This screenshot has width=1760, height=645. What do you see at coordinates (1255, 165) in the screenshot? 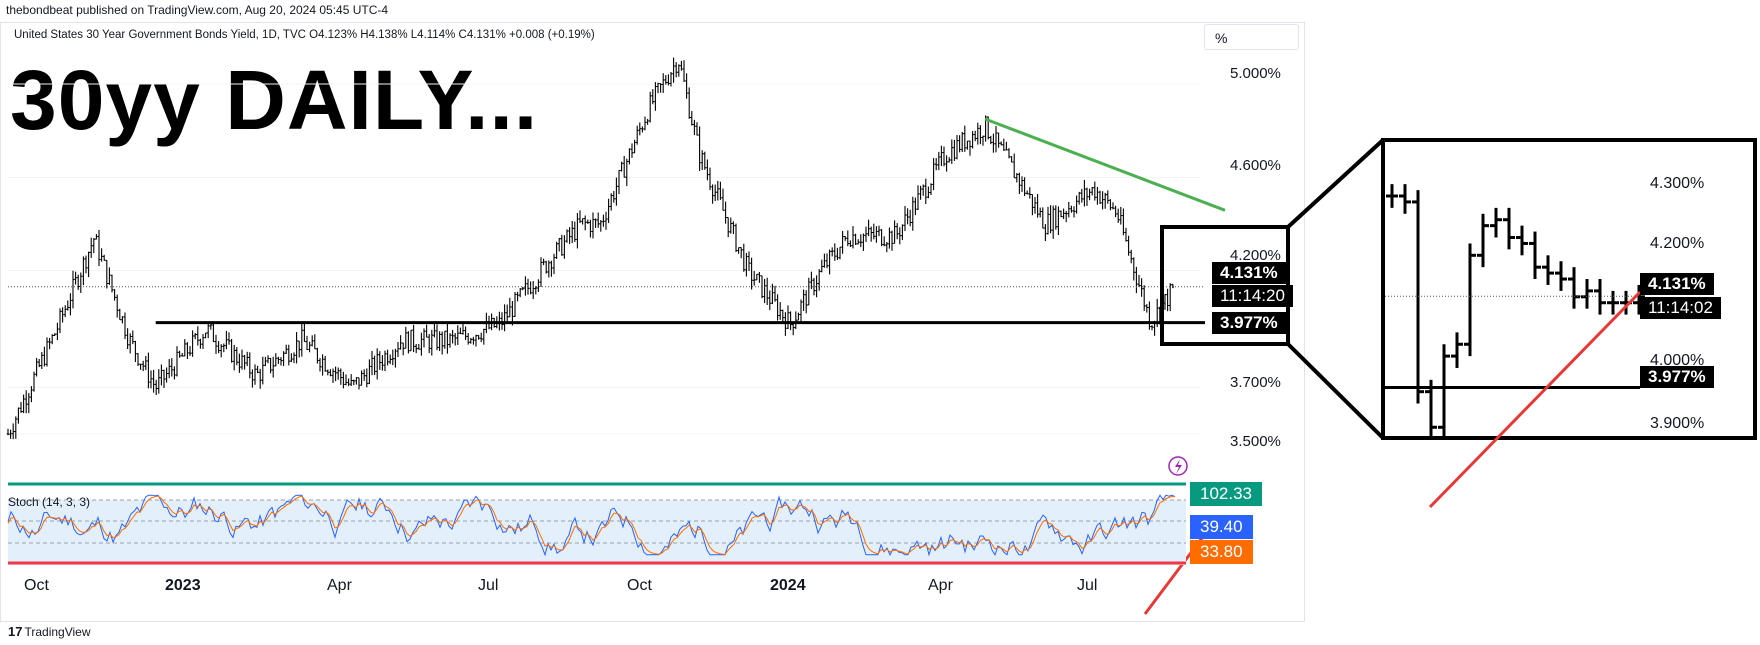
I see `price-axis-label: 4.600%` at bounding box center [1255, 165].